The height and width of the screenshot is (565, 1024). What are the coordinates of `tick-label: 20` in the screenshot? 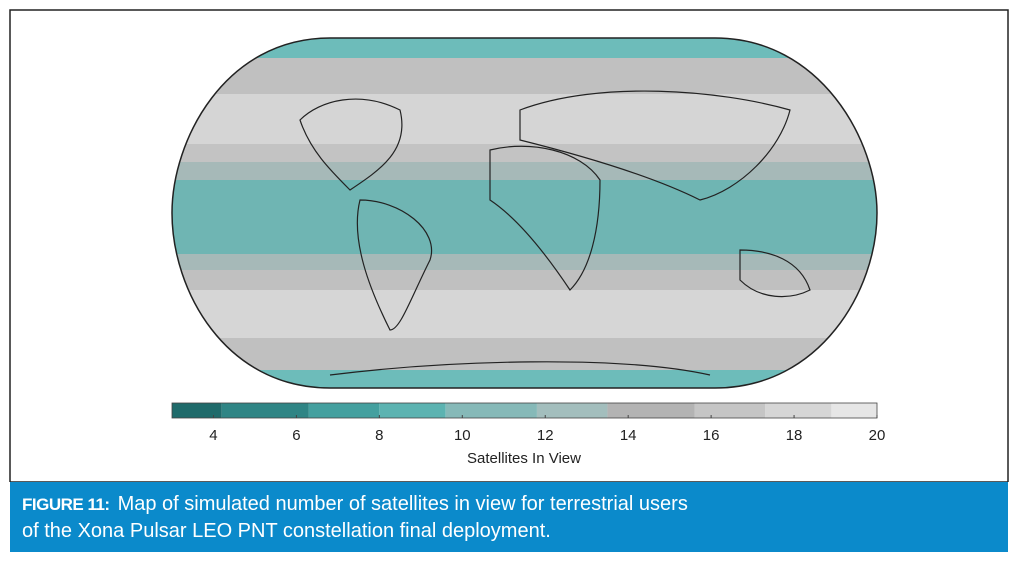 It's located at (877, 435).